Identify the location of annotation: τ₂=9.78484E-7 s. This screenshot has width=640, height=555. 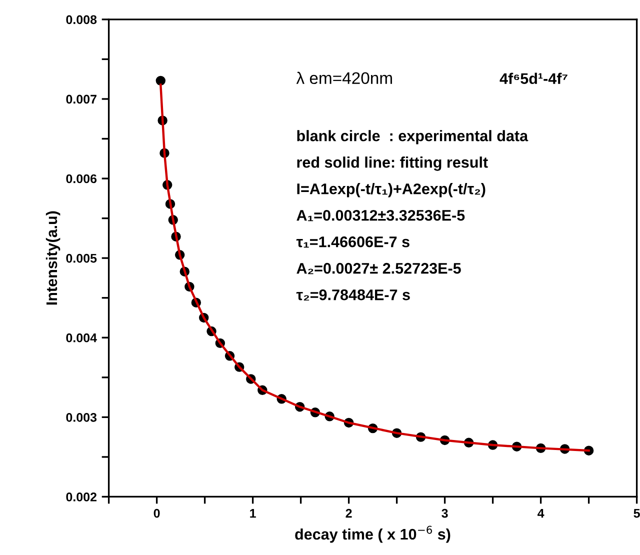
(353, 295).